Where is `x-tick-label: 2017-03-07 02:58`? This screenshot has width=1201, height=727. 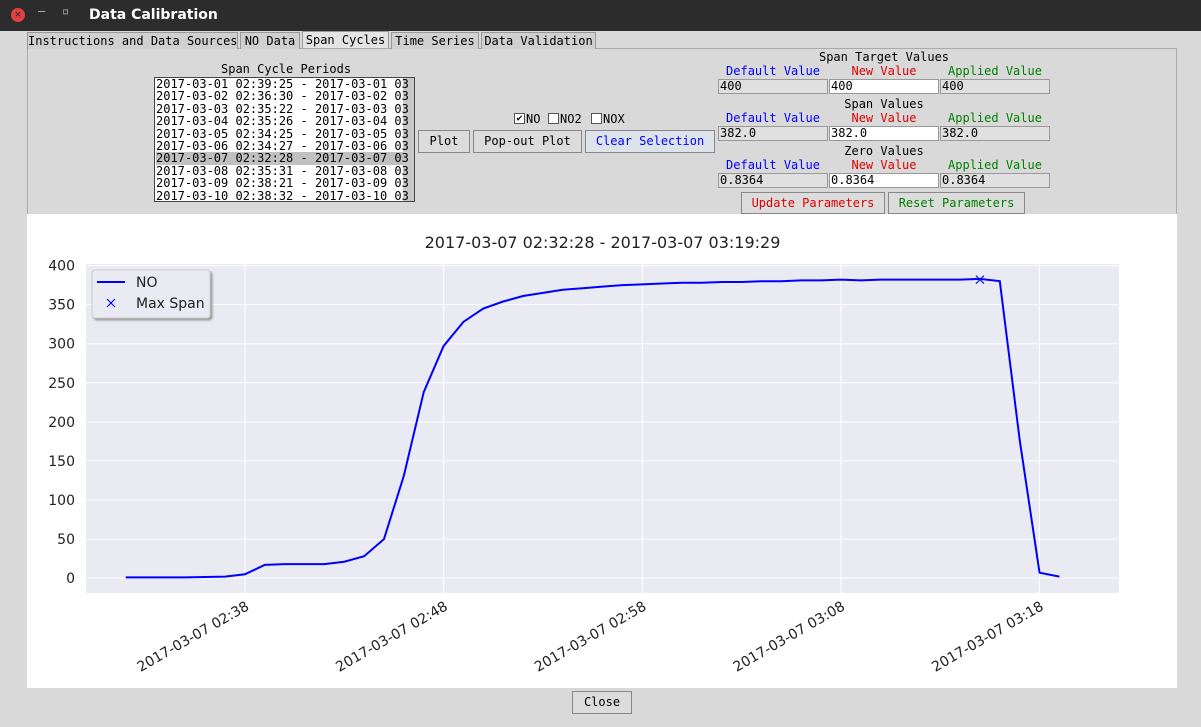
x-tick-label: 2017-03-07 02:58 is located at coordinates (590, 637).